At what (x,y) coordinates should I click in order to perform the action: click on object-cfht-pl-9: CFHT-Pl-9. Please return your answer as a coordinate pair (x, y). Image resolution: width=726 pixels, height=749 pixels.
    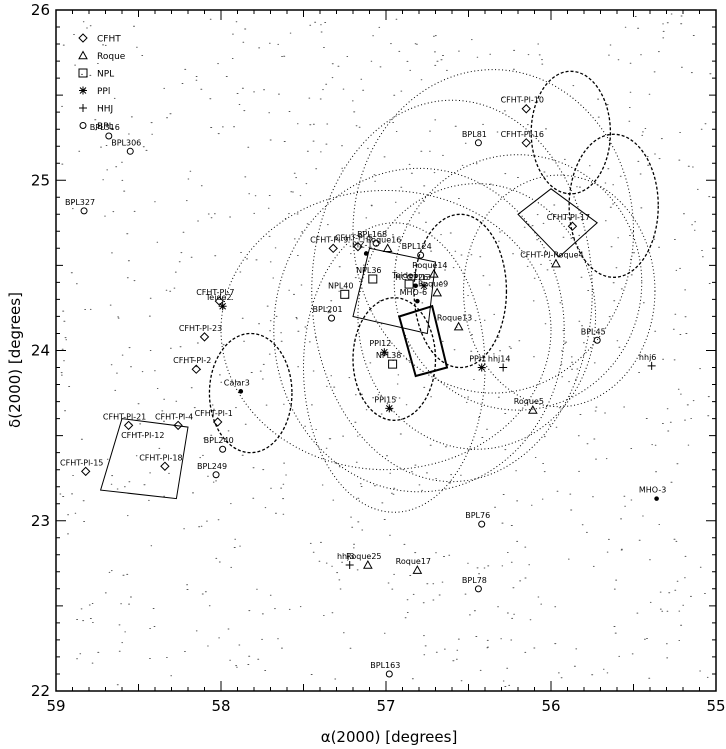
    Looking at the image, I should click on (329, 244).